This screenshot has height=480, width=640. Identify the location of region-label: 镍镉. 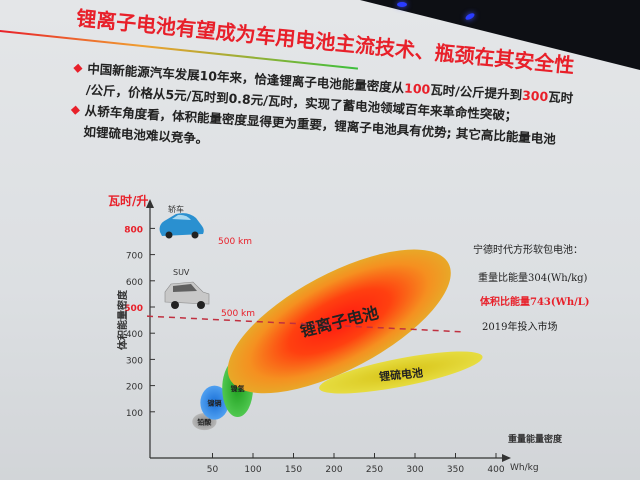
(215, 403).